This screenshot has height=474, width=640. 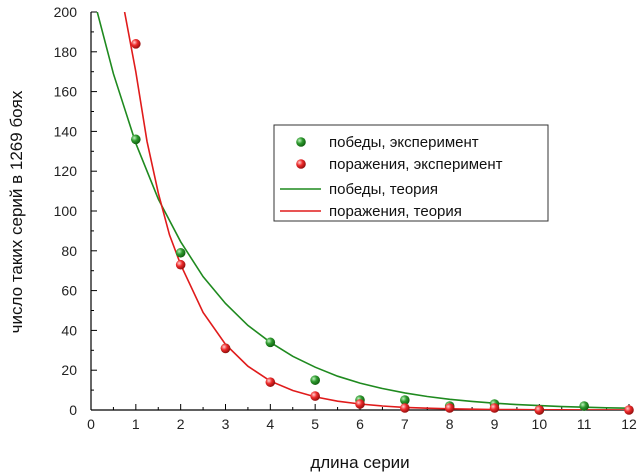 I want to click on y-tick-label: 60, so click(x=69, y=291).